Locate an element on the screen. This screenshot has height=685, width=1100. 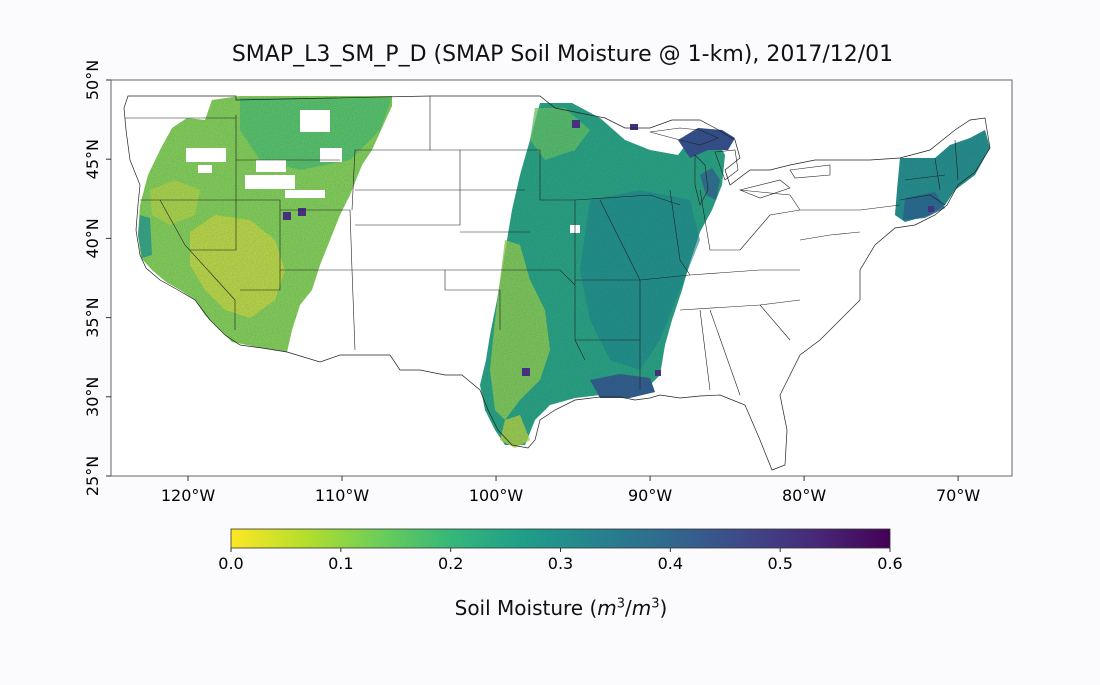
lake-michigan-edge is located at coordinates (710, 184).